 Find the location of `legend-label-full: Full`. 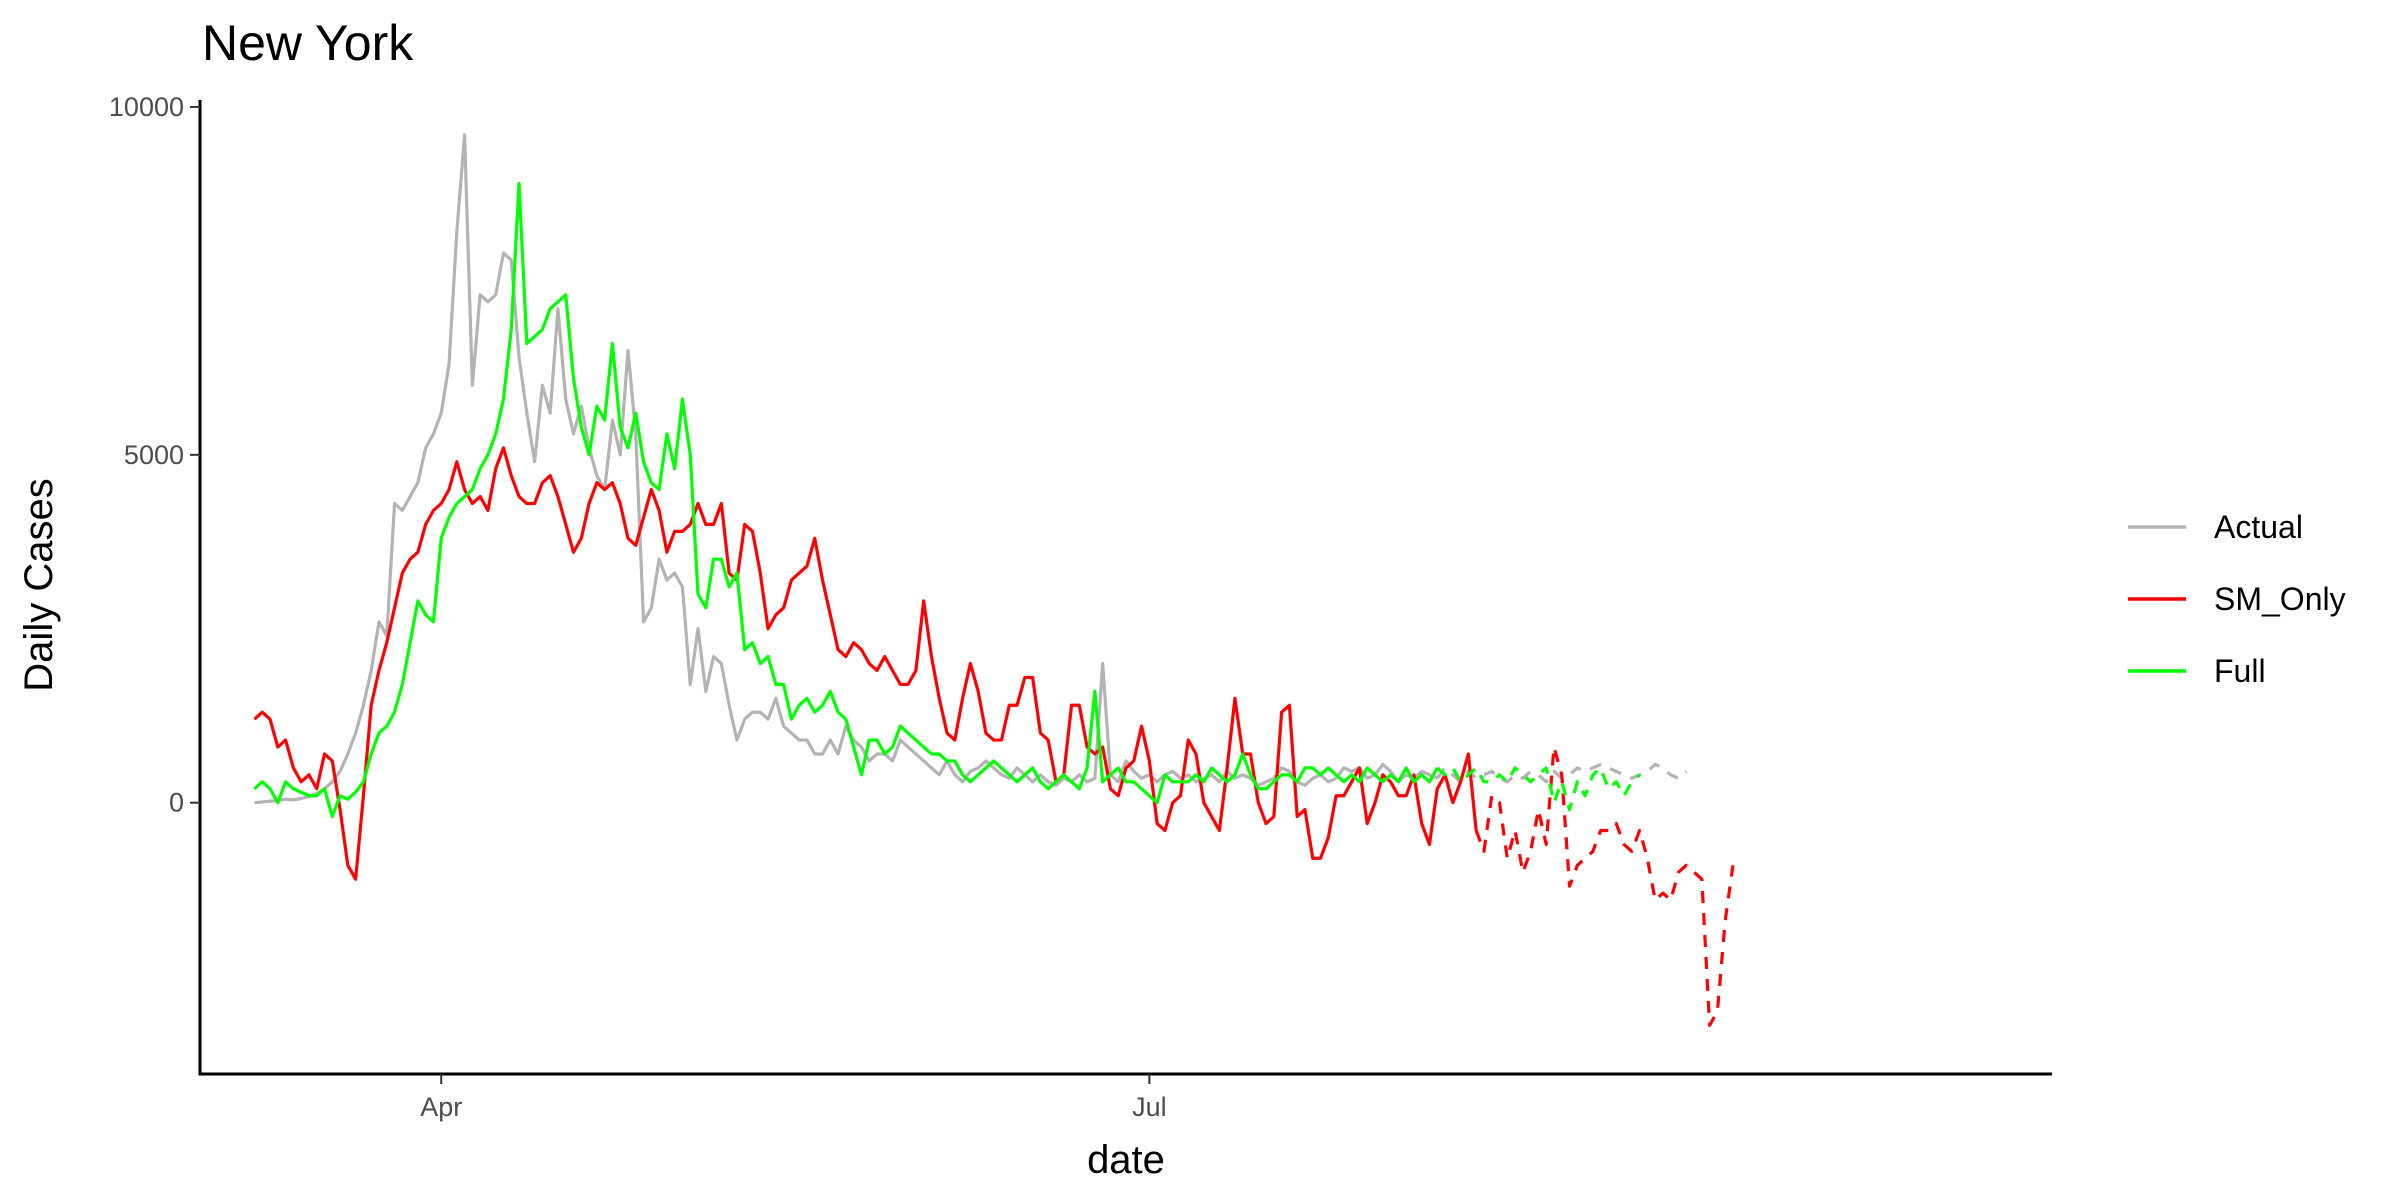

legend-label-full: Full is located at coordinates (2240, 671).